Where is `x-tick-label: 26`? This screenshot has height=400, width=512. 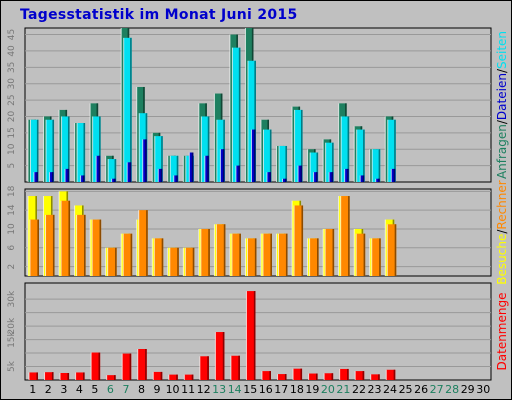 x-tick-label: 26 is located at coordinates (421, 389).